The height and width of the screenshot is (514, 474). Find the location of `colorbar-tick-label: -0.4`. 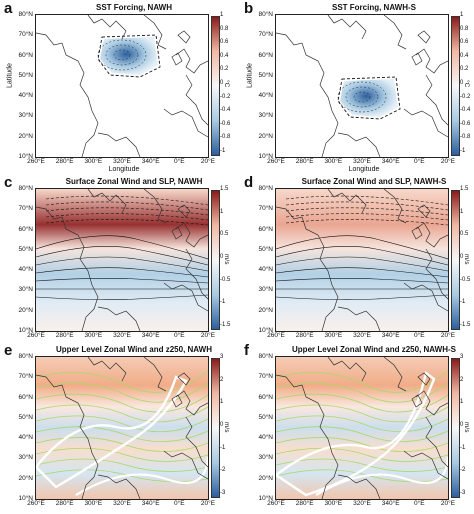

colorbar-tick-label: -0.4 is located at coordinates (465, 110).